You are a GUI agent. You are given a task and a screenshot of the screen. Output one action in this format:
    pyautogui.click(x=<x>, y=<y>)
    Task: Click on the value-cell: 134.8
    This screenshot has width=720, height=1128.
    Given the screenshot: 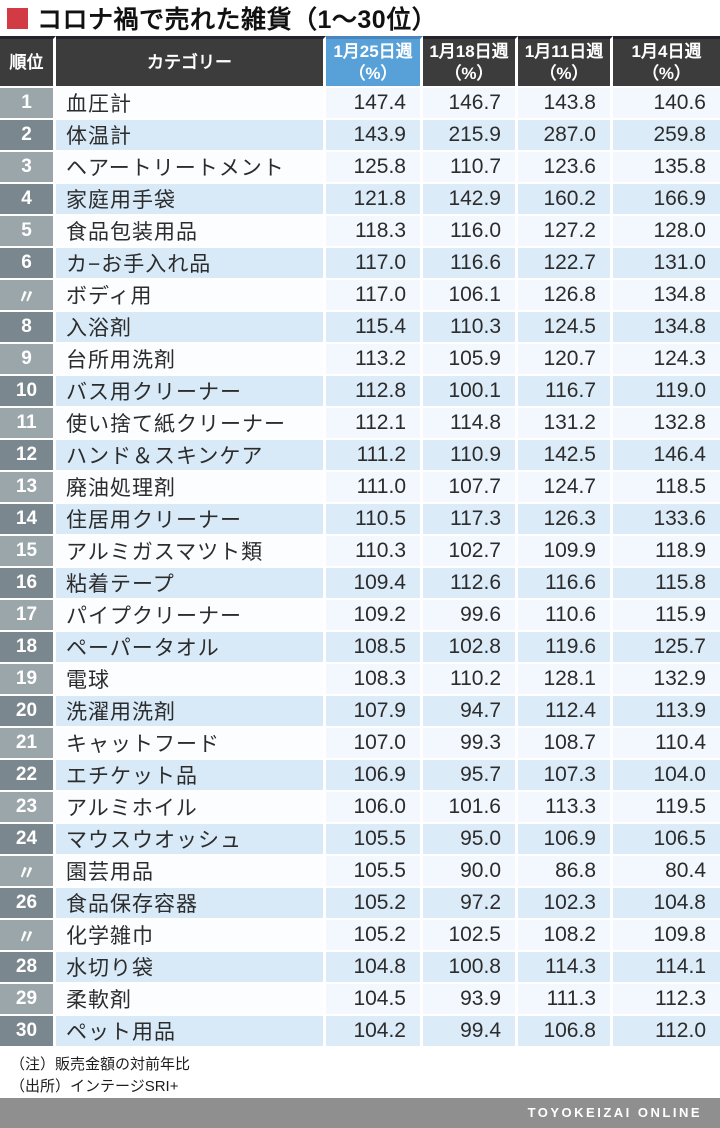 What is the action you would take?
    pyautogui.click(x=666, y=296)
    